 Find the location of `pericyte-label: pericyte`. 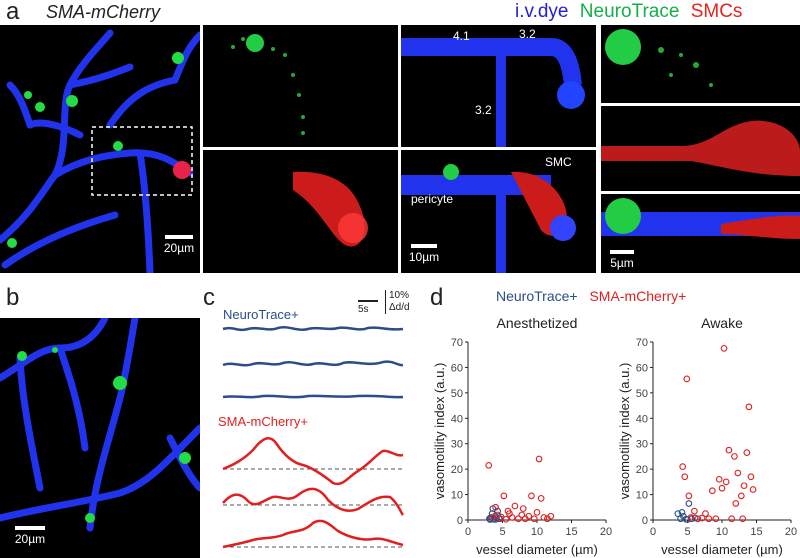

pericyte-label: pericyte is located at coordinates (432, 199).